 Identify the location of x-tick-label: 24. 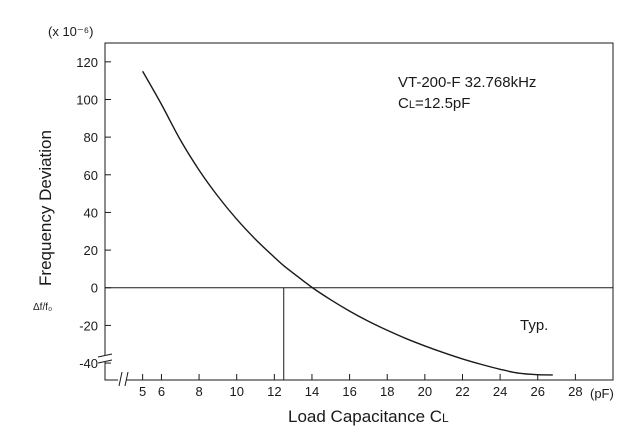
(500, 391).